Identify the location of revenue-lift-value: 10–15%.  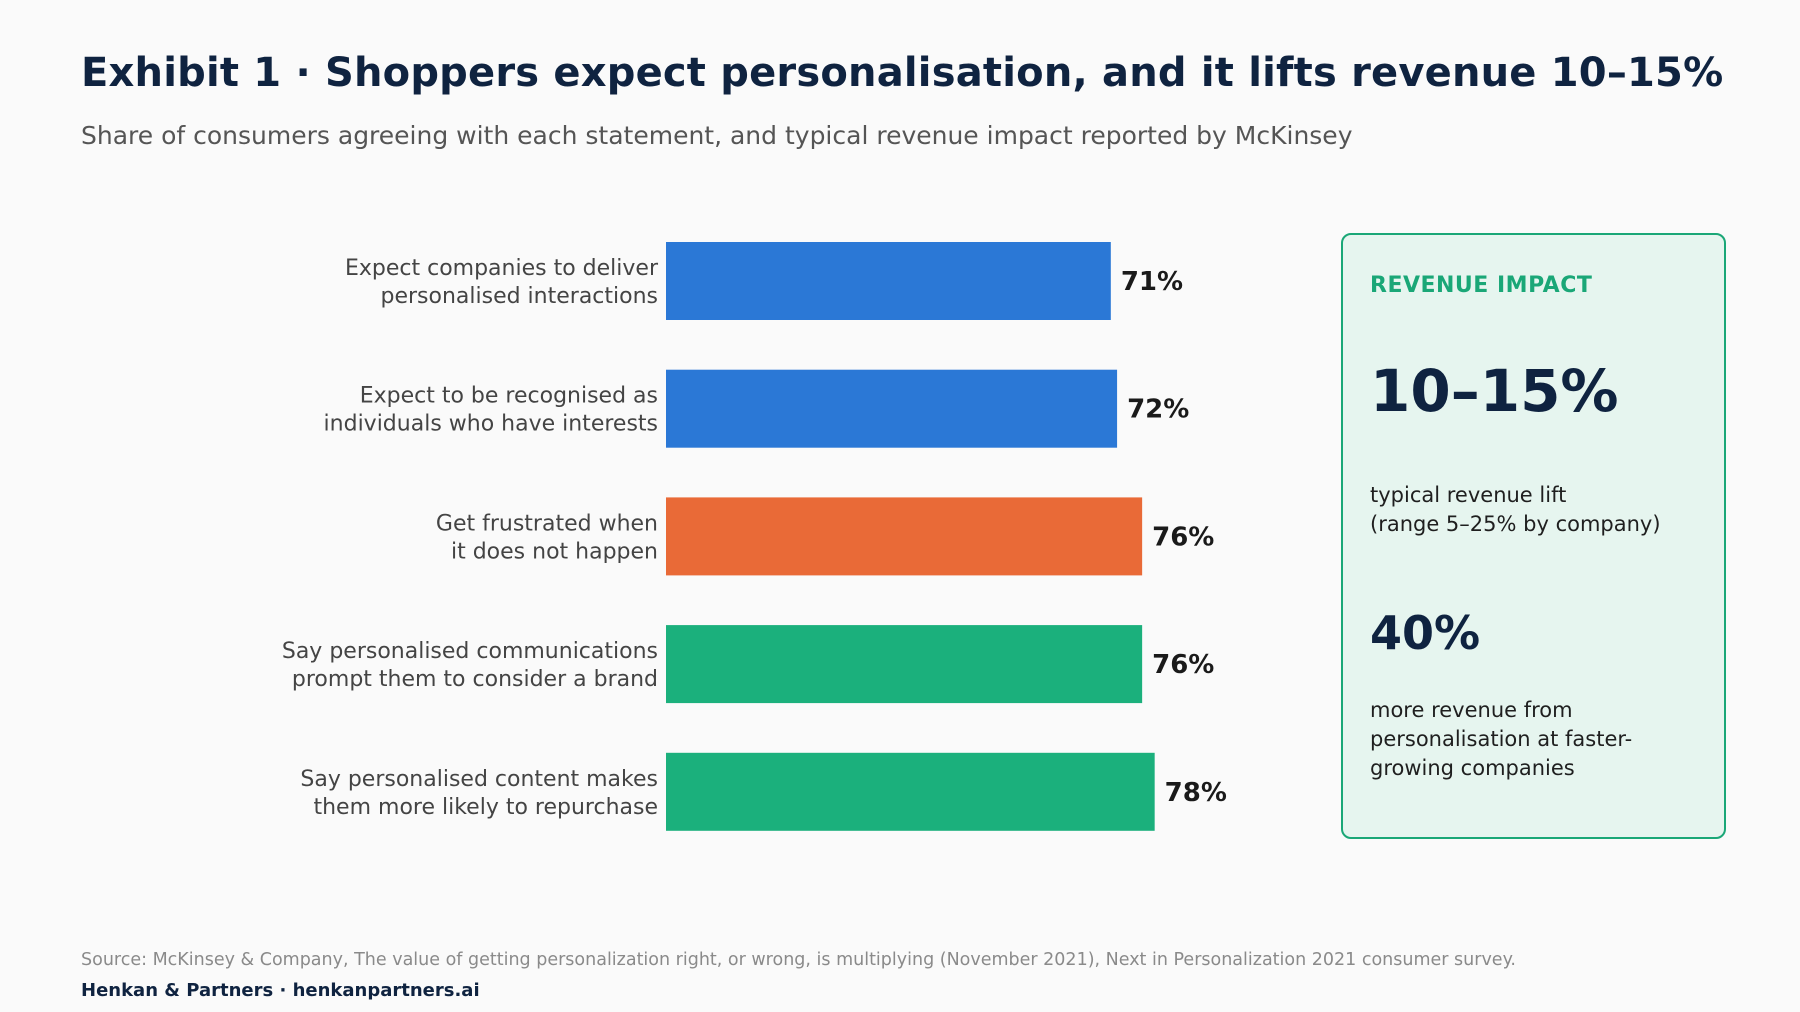
(1494, 391).